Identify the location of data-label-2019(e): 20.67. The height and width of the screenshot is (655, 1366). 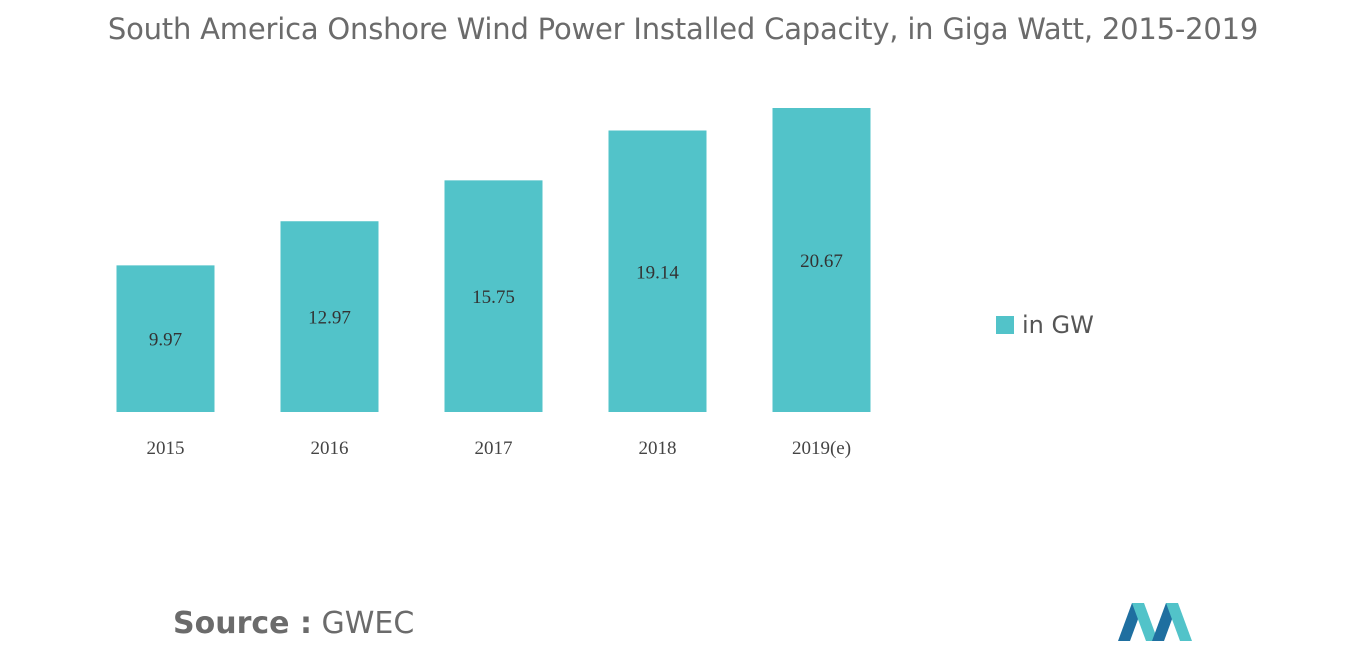
(821, 261).